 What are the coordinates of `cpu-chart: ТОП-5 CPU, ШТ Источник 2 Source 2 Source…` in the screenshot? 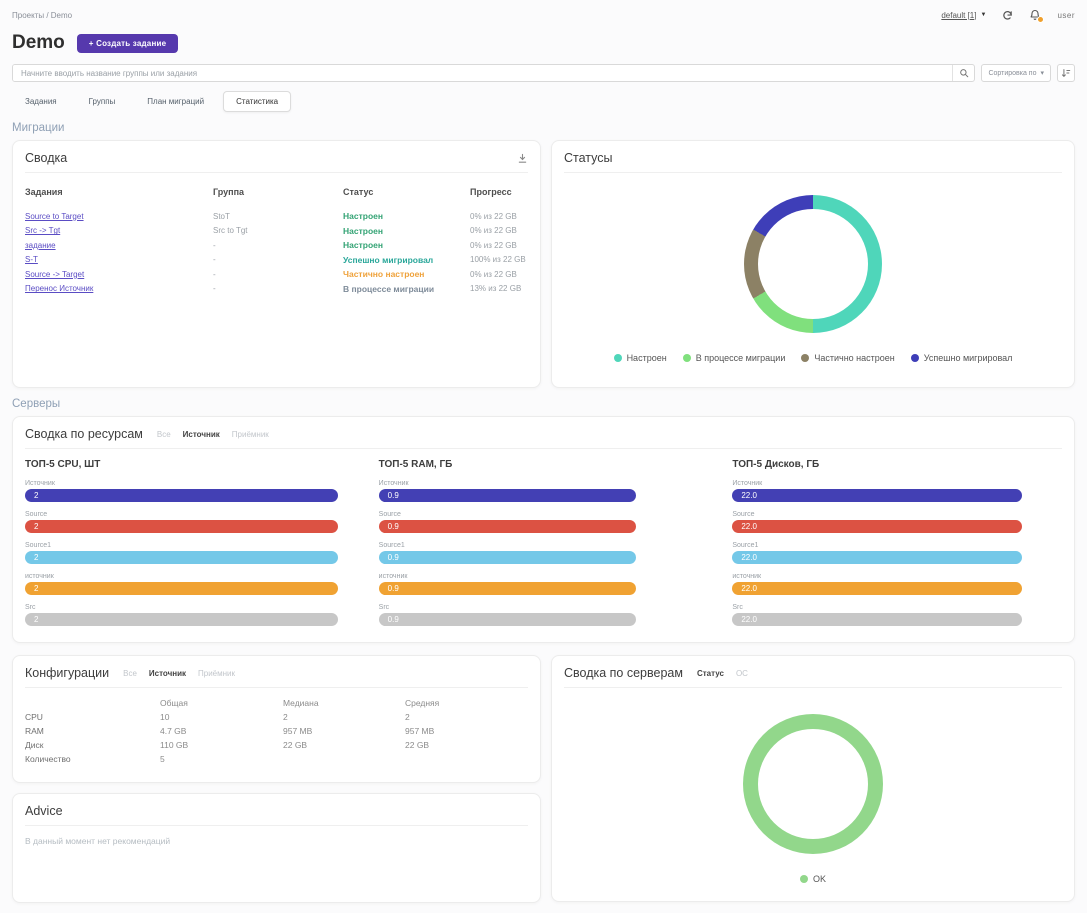 It's located at (190, 547).